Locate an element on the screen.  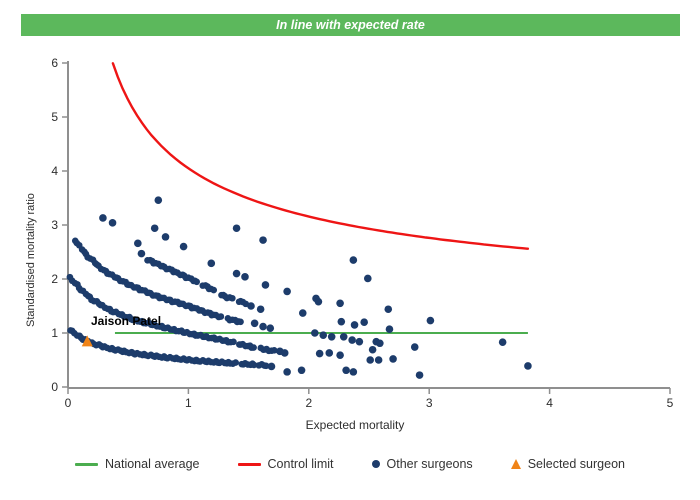
x-axis-title: Expected mortality is located at coordinates (355, 425).